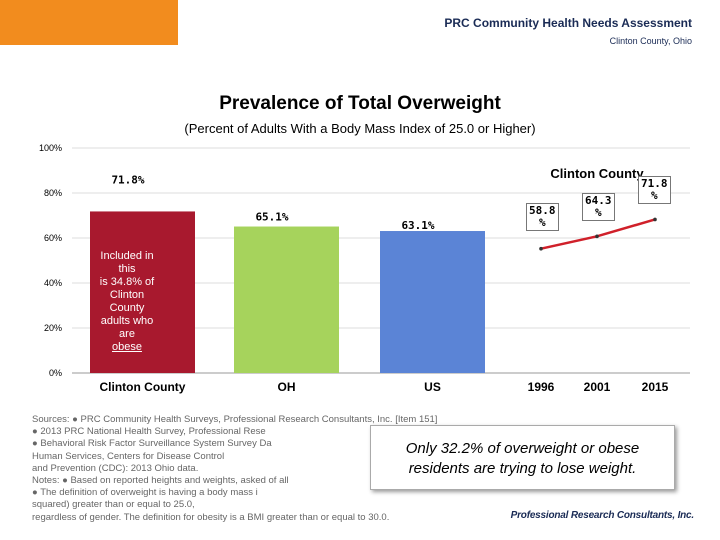 This screenshot has height=540, width=720. What do you see at coordinates (597, 173) in the screenshot?
I see `trend-series-label: Clinton County` at bounding box center [597, 173].